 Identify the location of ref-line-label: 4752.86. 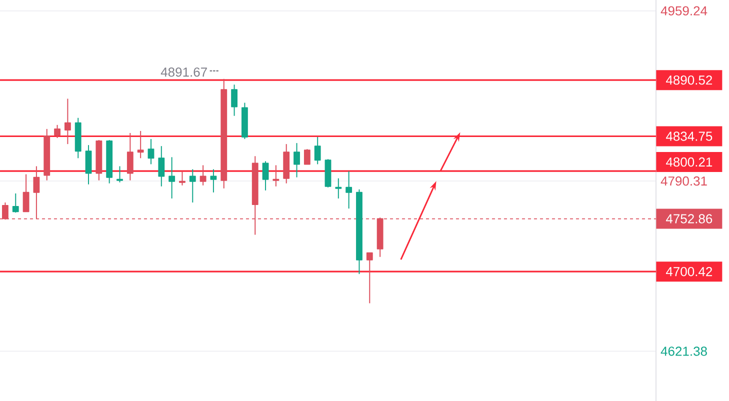
(689, 219).